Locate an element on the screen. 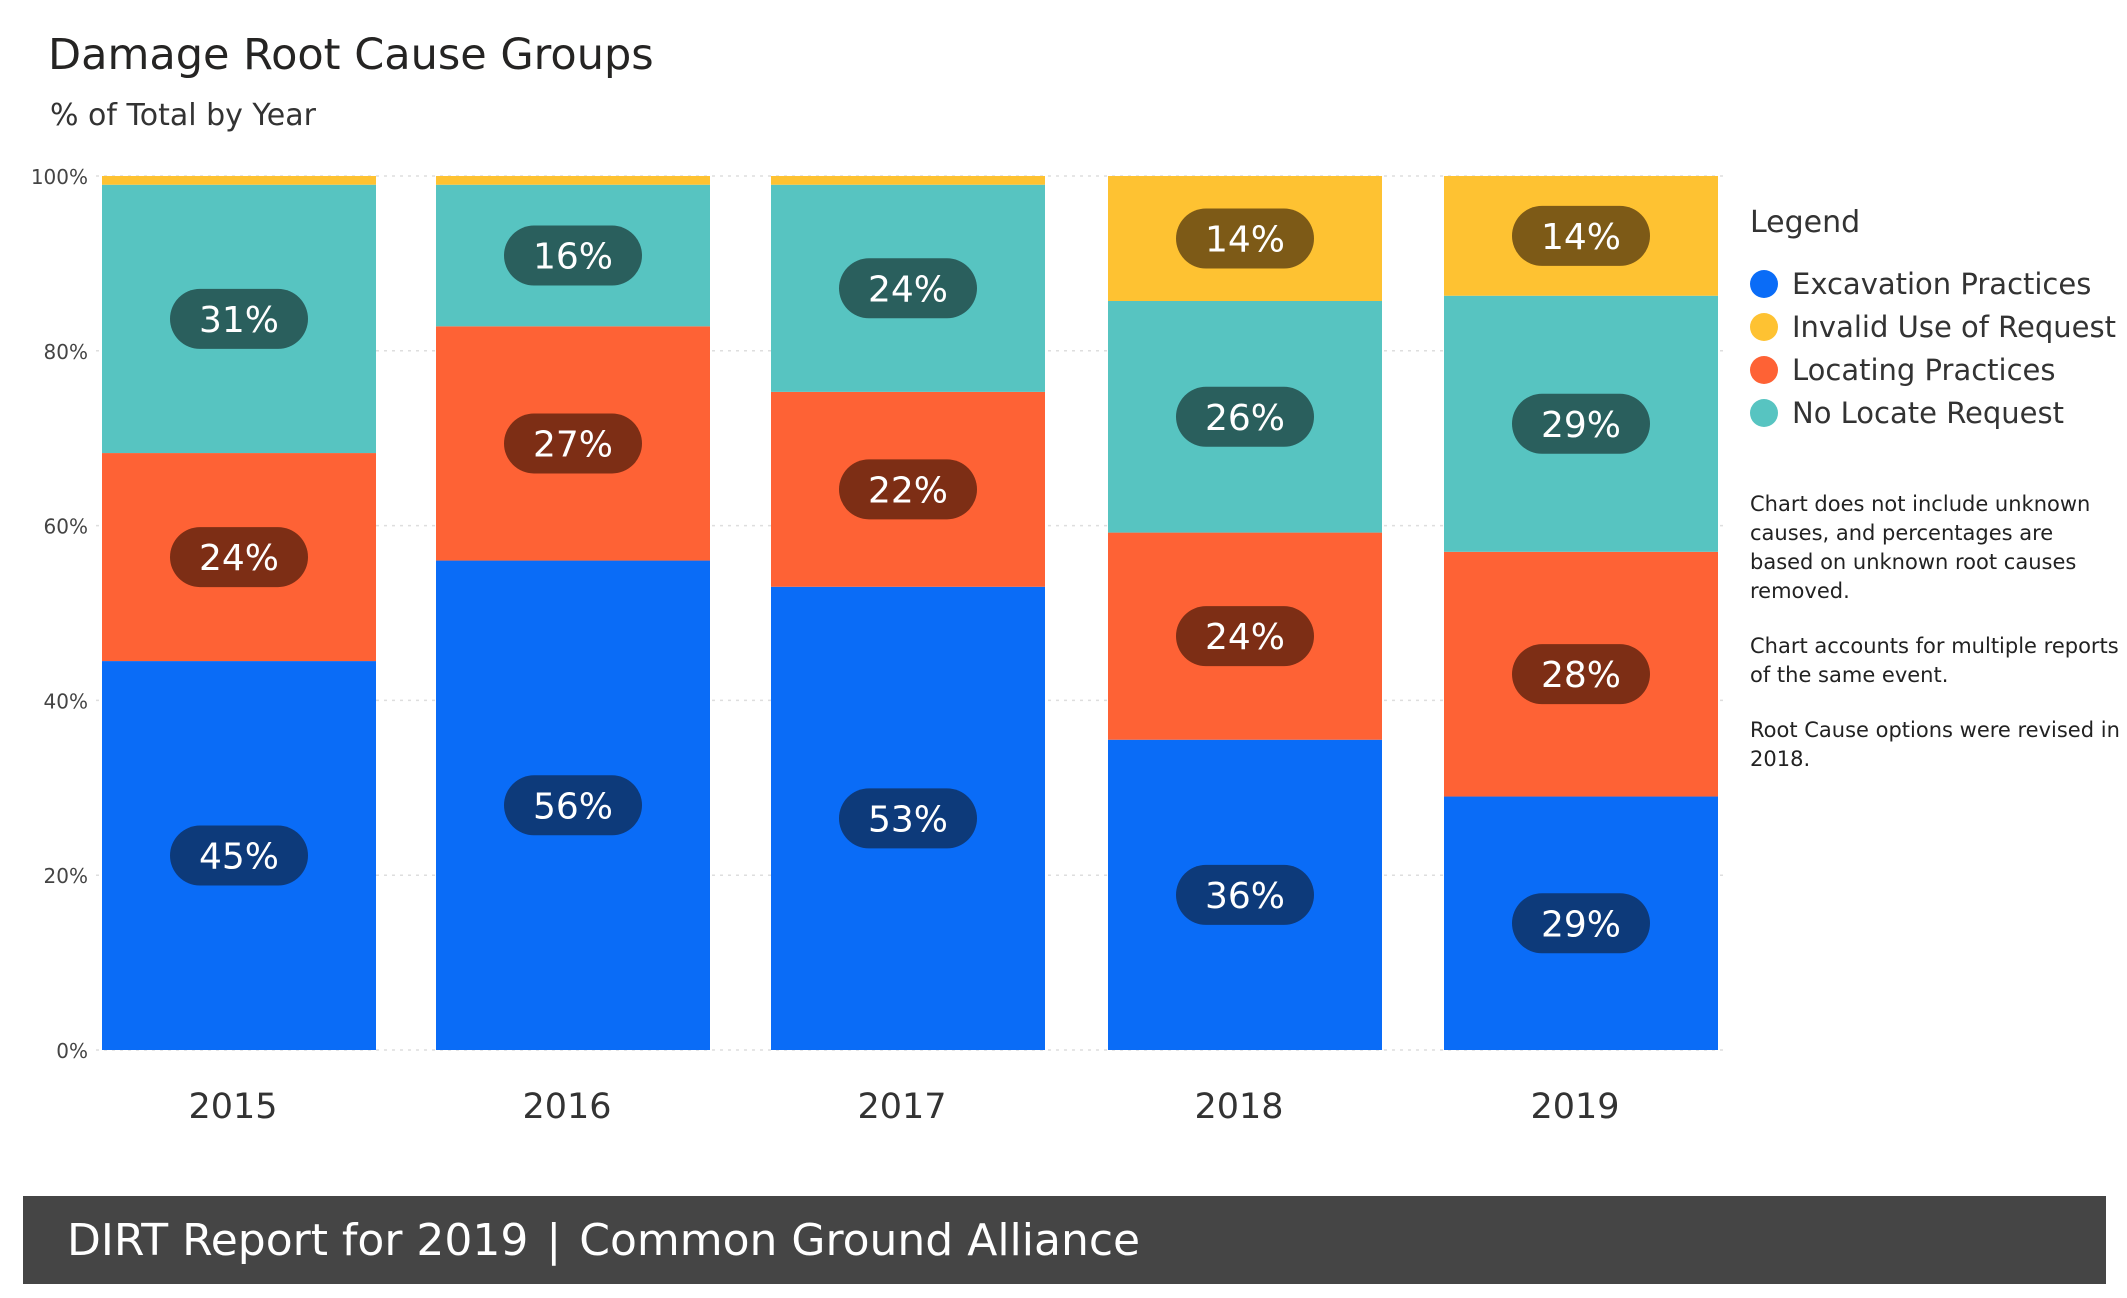 This screenshot has width=2127, height=1298. legend-item-excavation-practices: Excavation Practices is located at coordinates (1930, 283).